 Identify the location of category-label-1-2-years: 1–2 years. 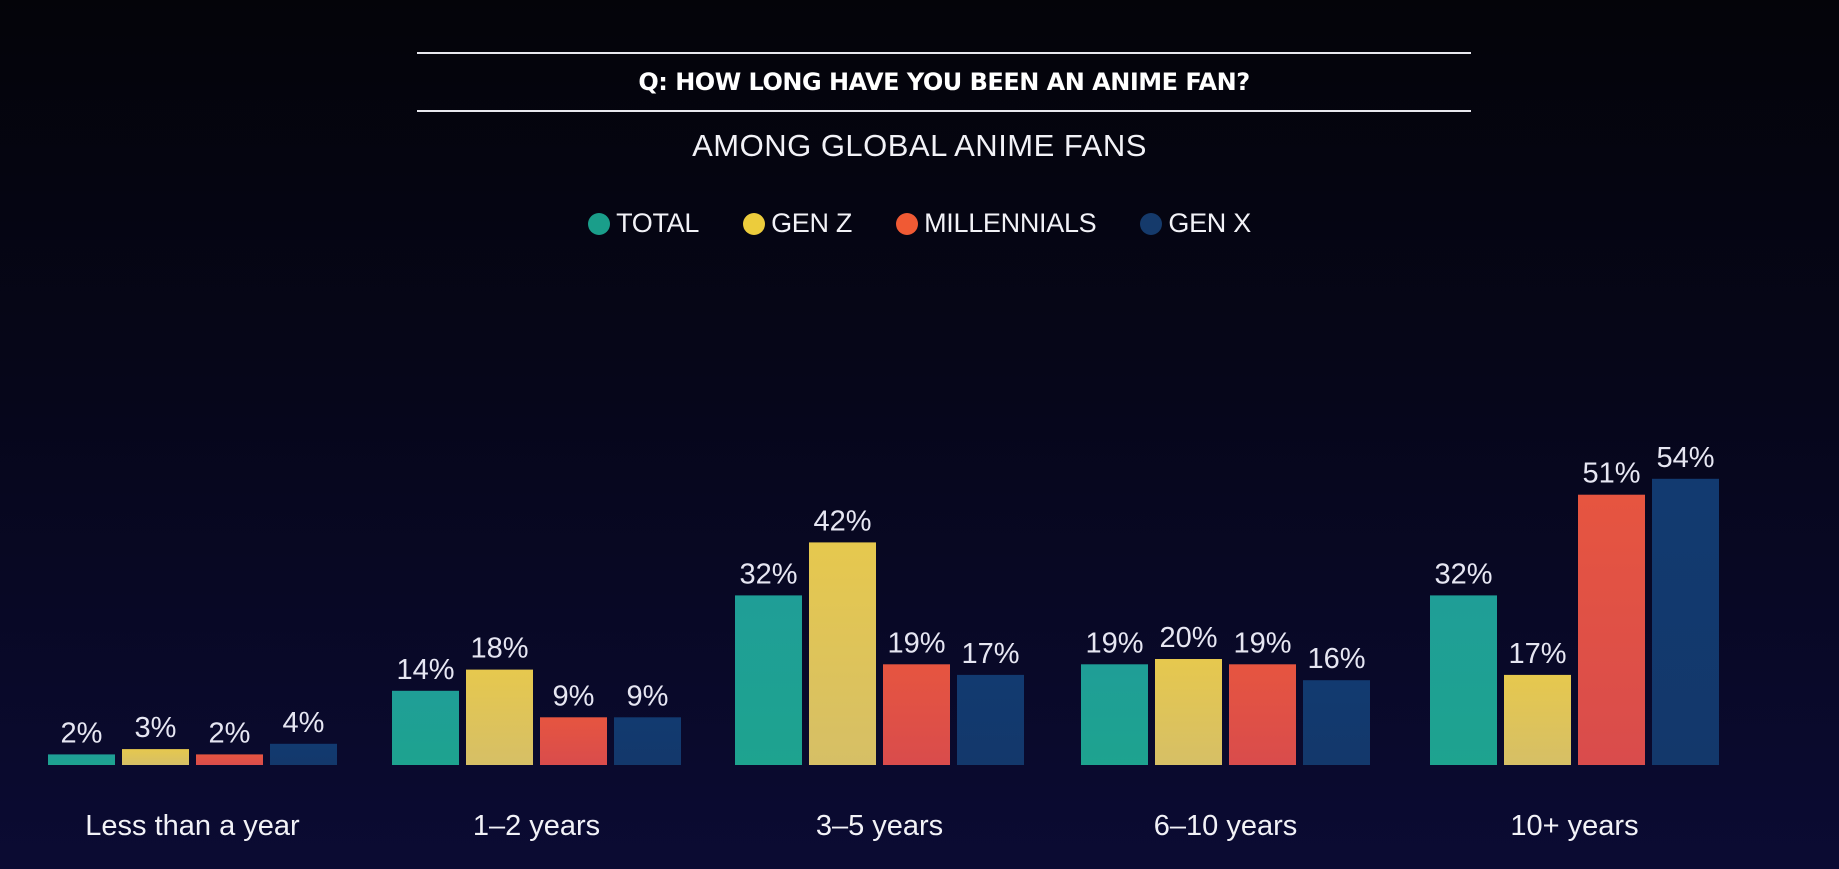
(536, 826).